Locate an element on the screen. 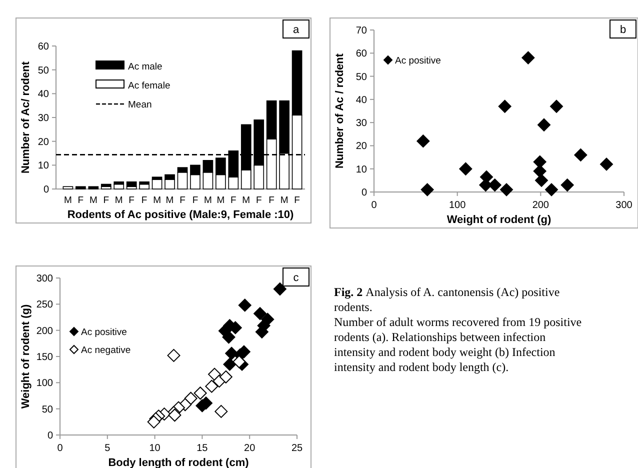  x-tick-label: 5 is located at coordinates (107, 448).